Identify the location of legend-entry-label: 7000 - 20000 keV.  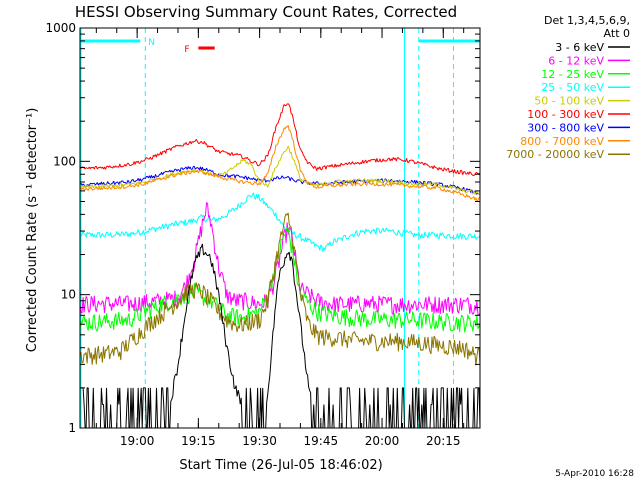
(555, 154).